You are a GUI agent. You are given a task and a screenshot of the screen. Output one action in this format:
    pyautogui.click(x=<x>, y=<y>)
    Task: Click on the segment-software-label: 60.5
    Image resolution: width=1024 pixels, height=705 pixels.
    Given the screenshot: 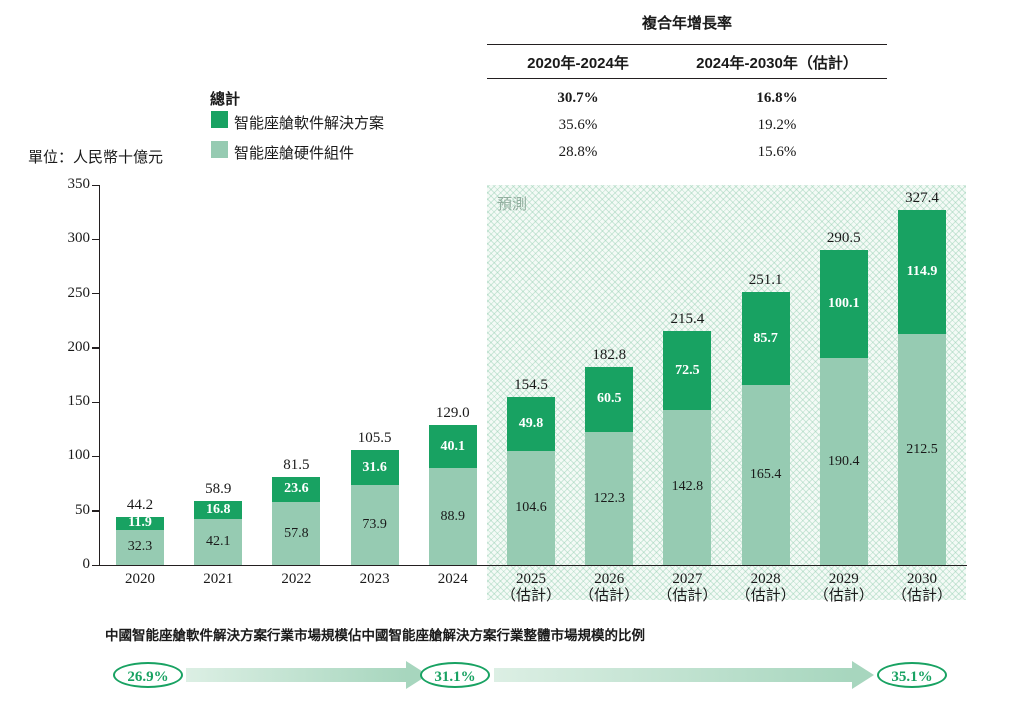 What is the action you would take?
    pyautogui.click(x=609, y=399)
    